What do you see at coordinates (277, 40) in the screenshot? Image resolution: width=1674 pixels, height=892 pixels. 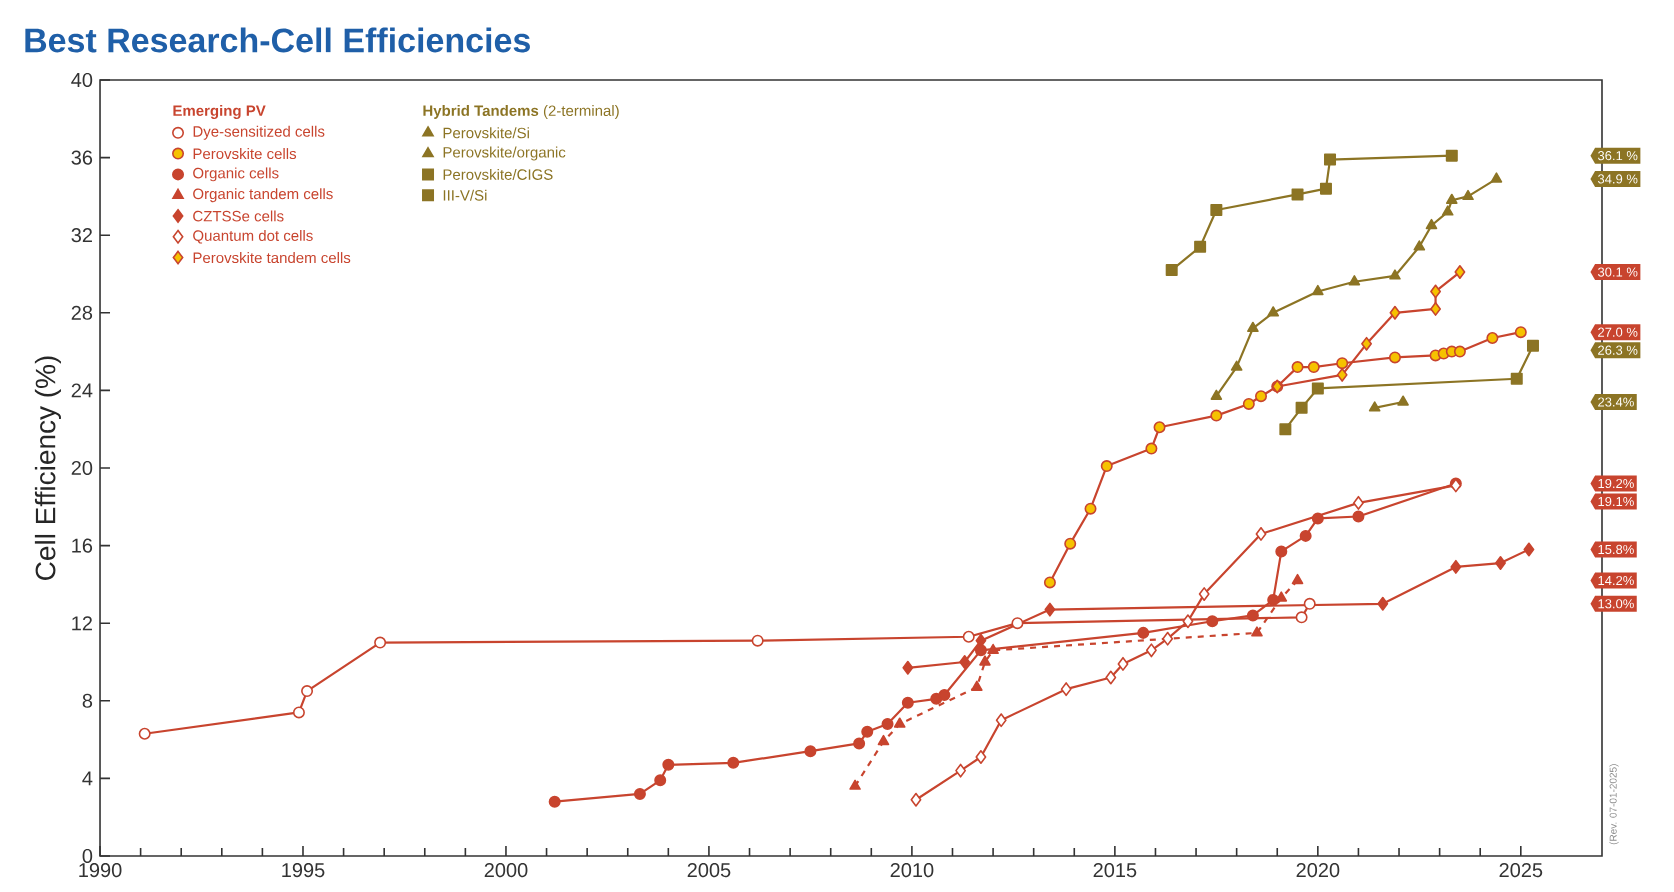 I see `chart-title: Best Research-Cell Efficiencies` at bounding box center [277, 40].